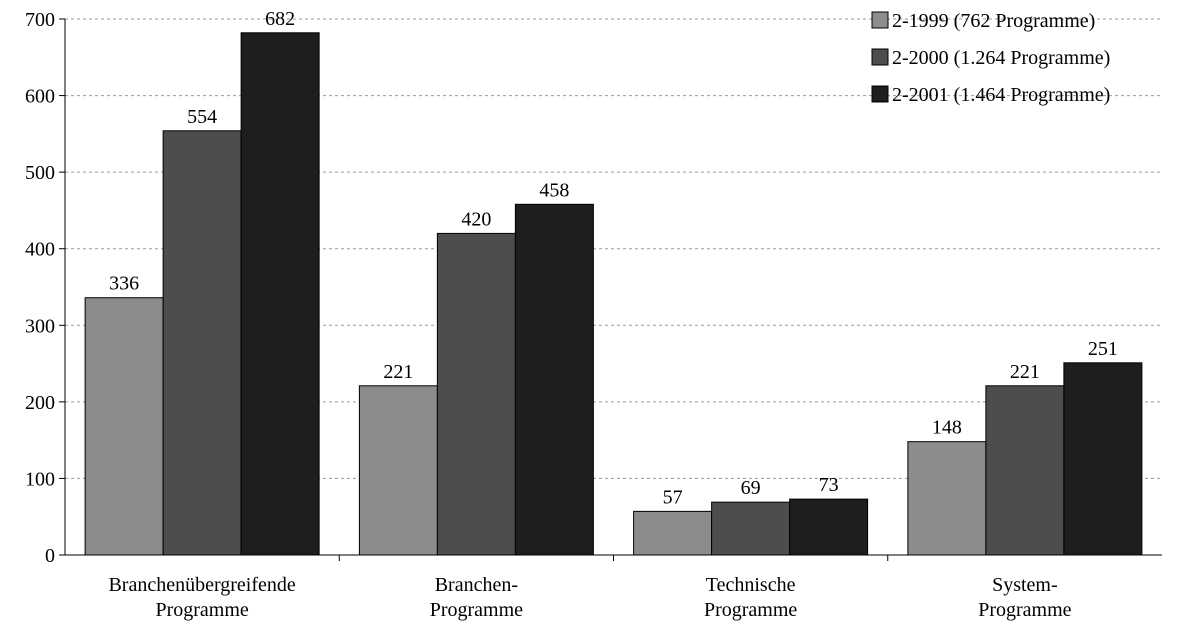 Image resolution: width=1182 pixels, height=623 pixels. I want to click on legend-label: 2-2001 (1.464 Programme), so click(1001, 95).